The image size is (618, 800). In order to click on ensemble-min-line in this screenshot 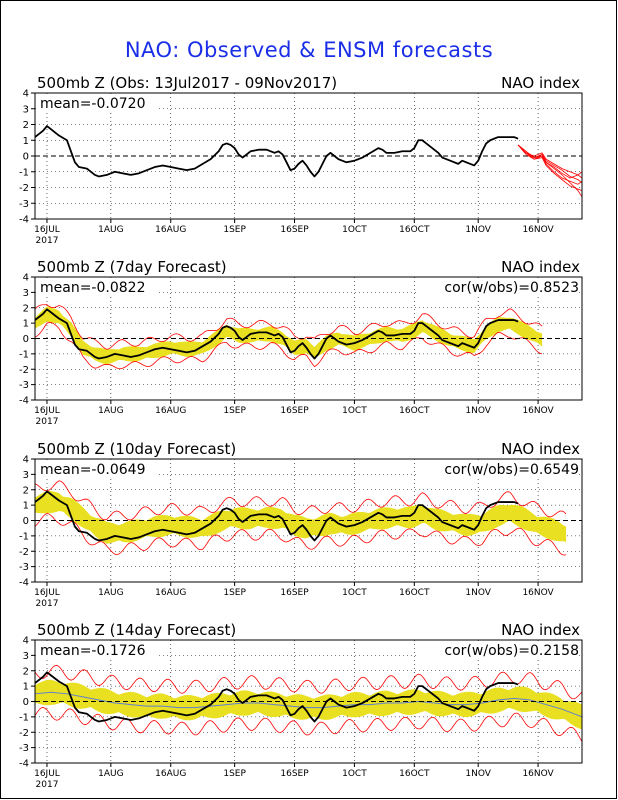, I will do `click(300, 534)`.